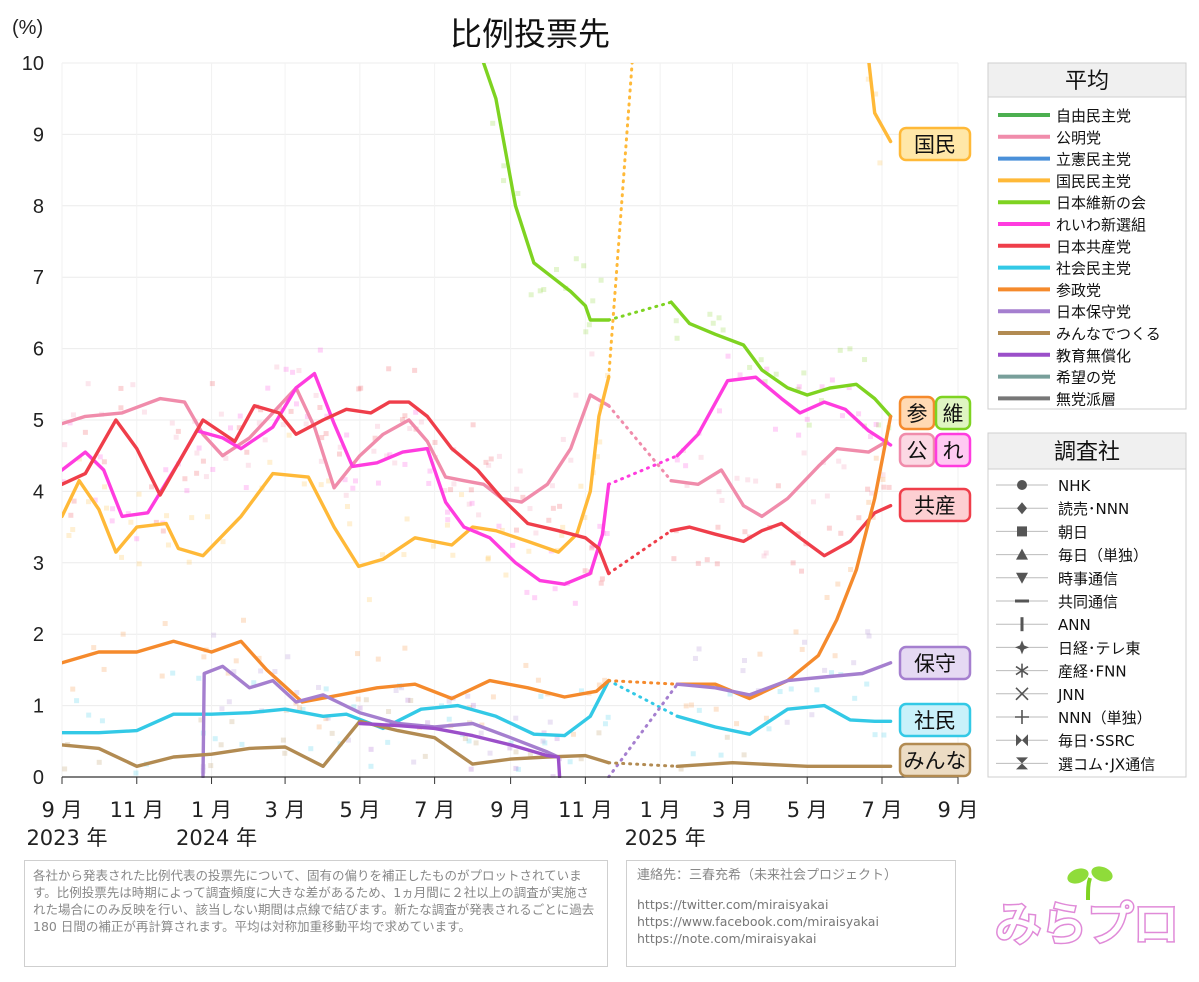  Describe the element at coordinates (727, 938) in the screenshot. I see `note-link: https://note.com/miraisyakai` at that location.